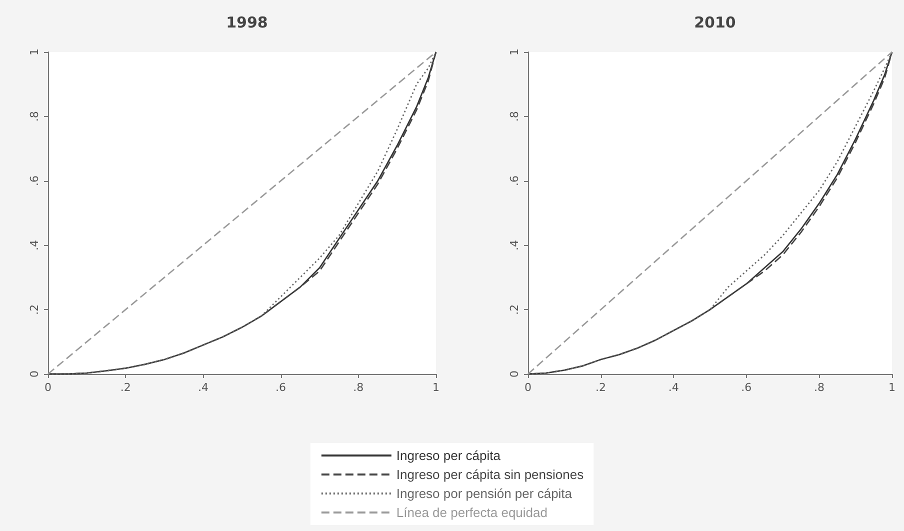 The height and width of the screenshot is (531, 904). I want to click on chart-title: 2010, so click(715, 23).